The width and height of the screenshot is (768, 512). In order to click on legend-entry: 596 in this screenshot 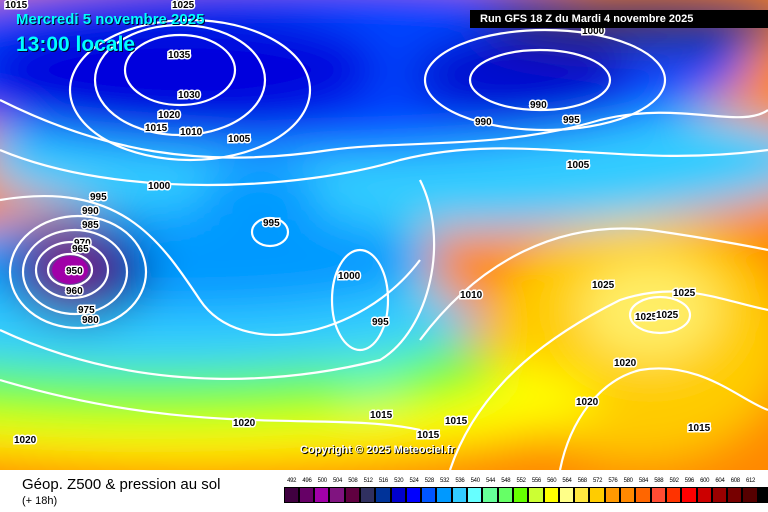, I will do `click(689, 490)`.